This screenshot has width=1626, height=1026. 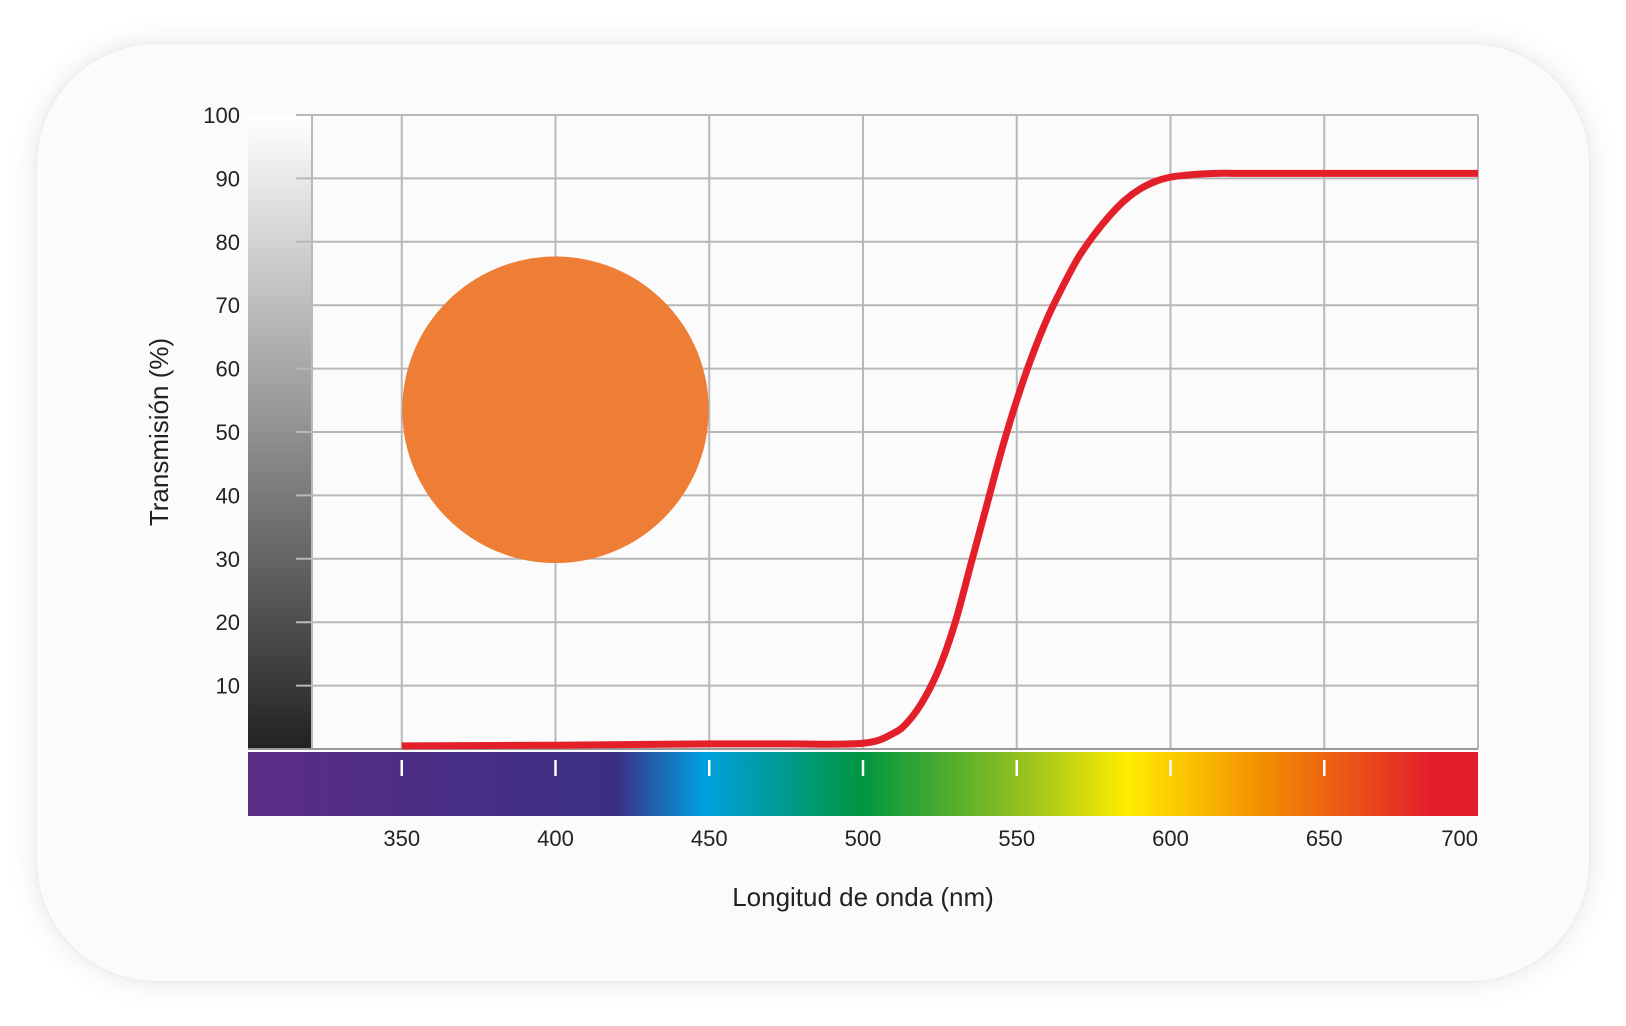 What do you see at coordinates (709, 838) in the screenshot?
I see `x-tick-label-450: 450` at bounding box center [709, 838].